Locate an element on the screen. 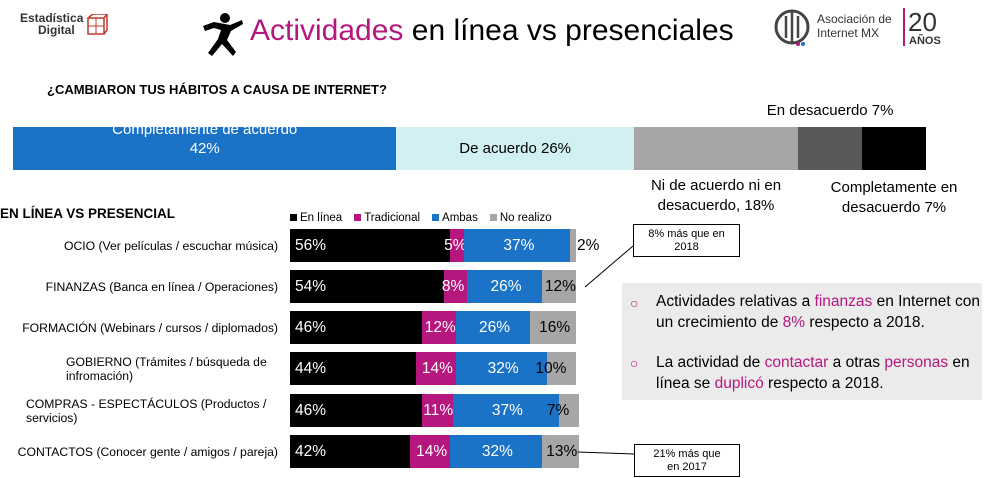 Image resolution: width=986 pixels, height=478 pixels. legend-label: En línea is located at coordinates (321, 218).